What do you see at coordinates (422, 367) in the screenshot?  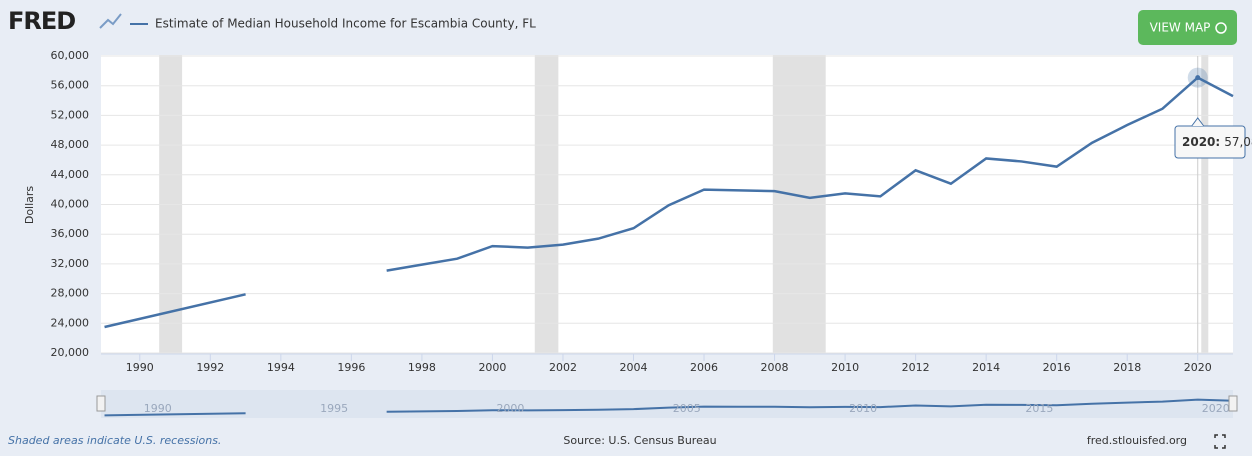 I see `x-tick-label: 1998` at bounding box center [422, 367].